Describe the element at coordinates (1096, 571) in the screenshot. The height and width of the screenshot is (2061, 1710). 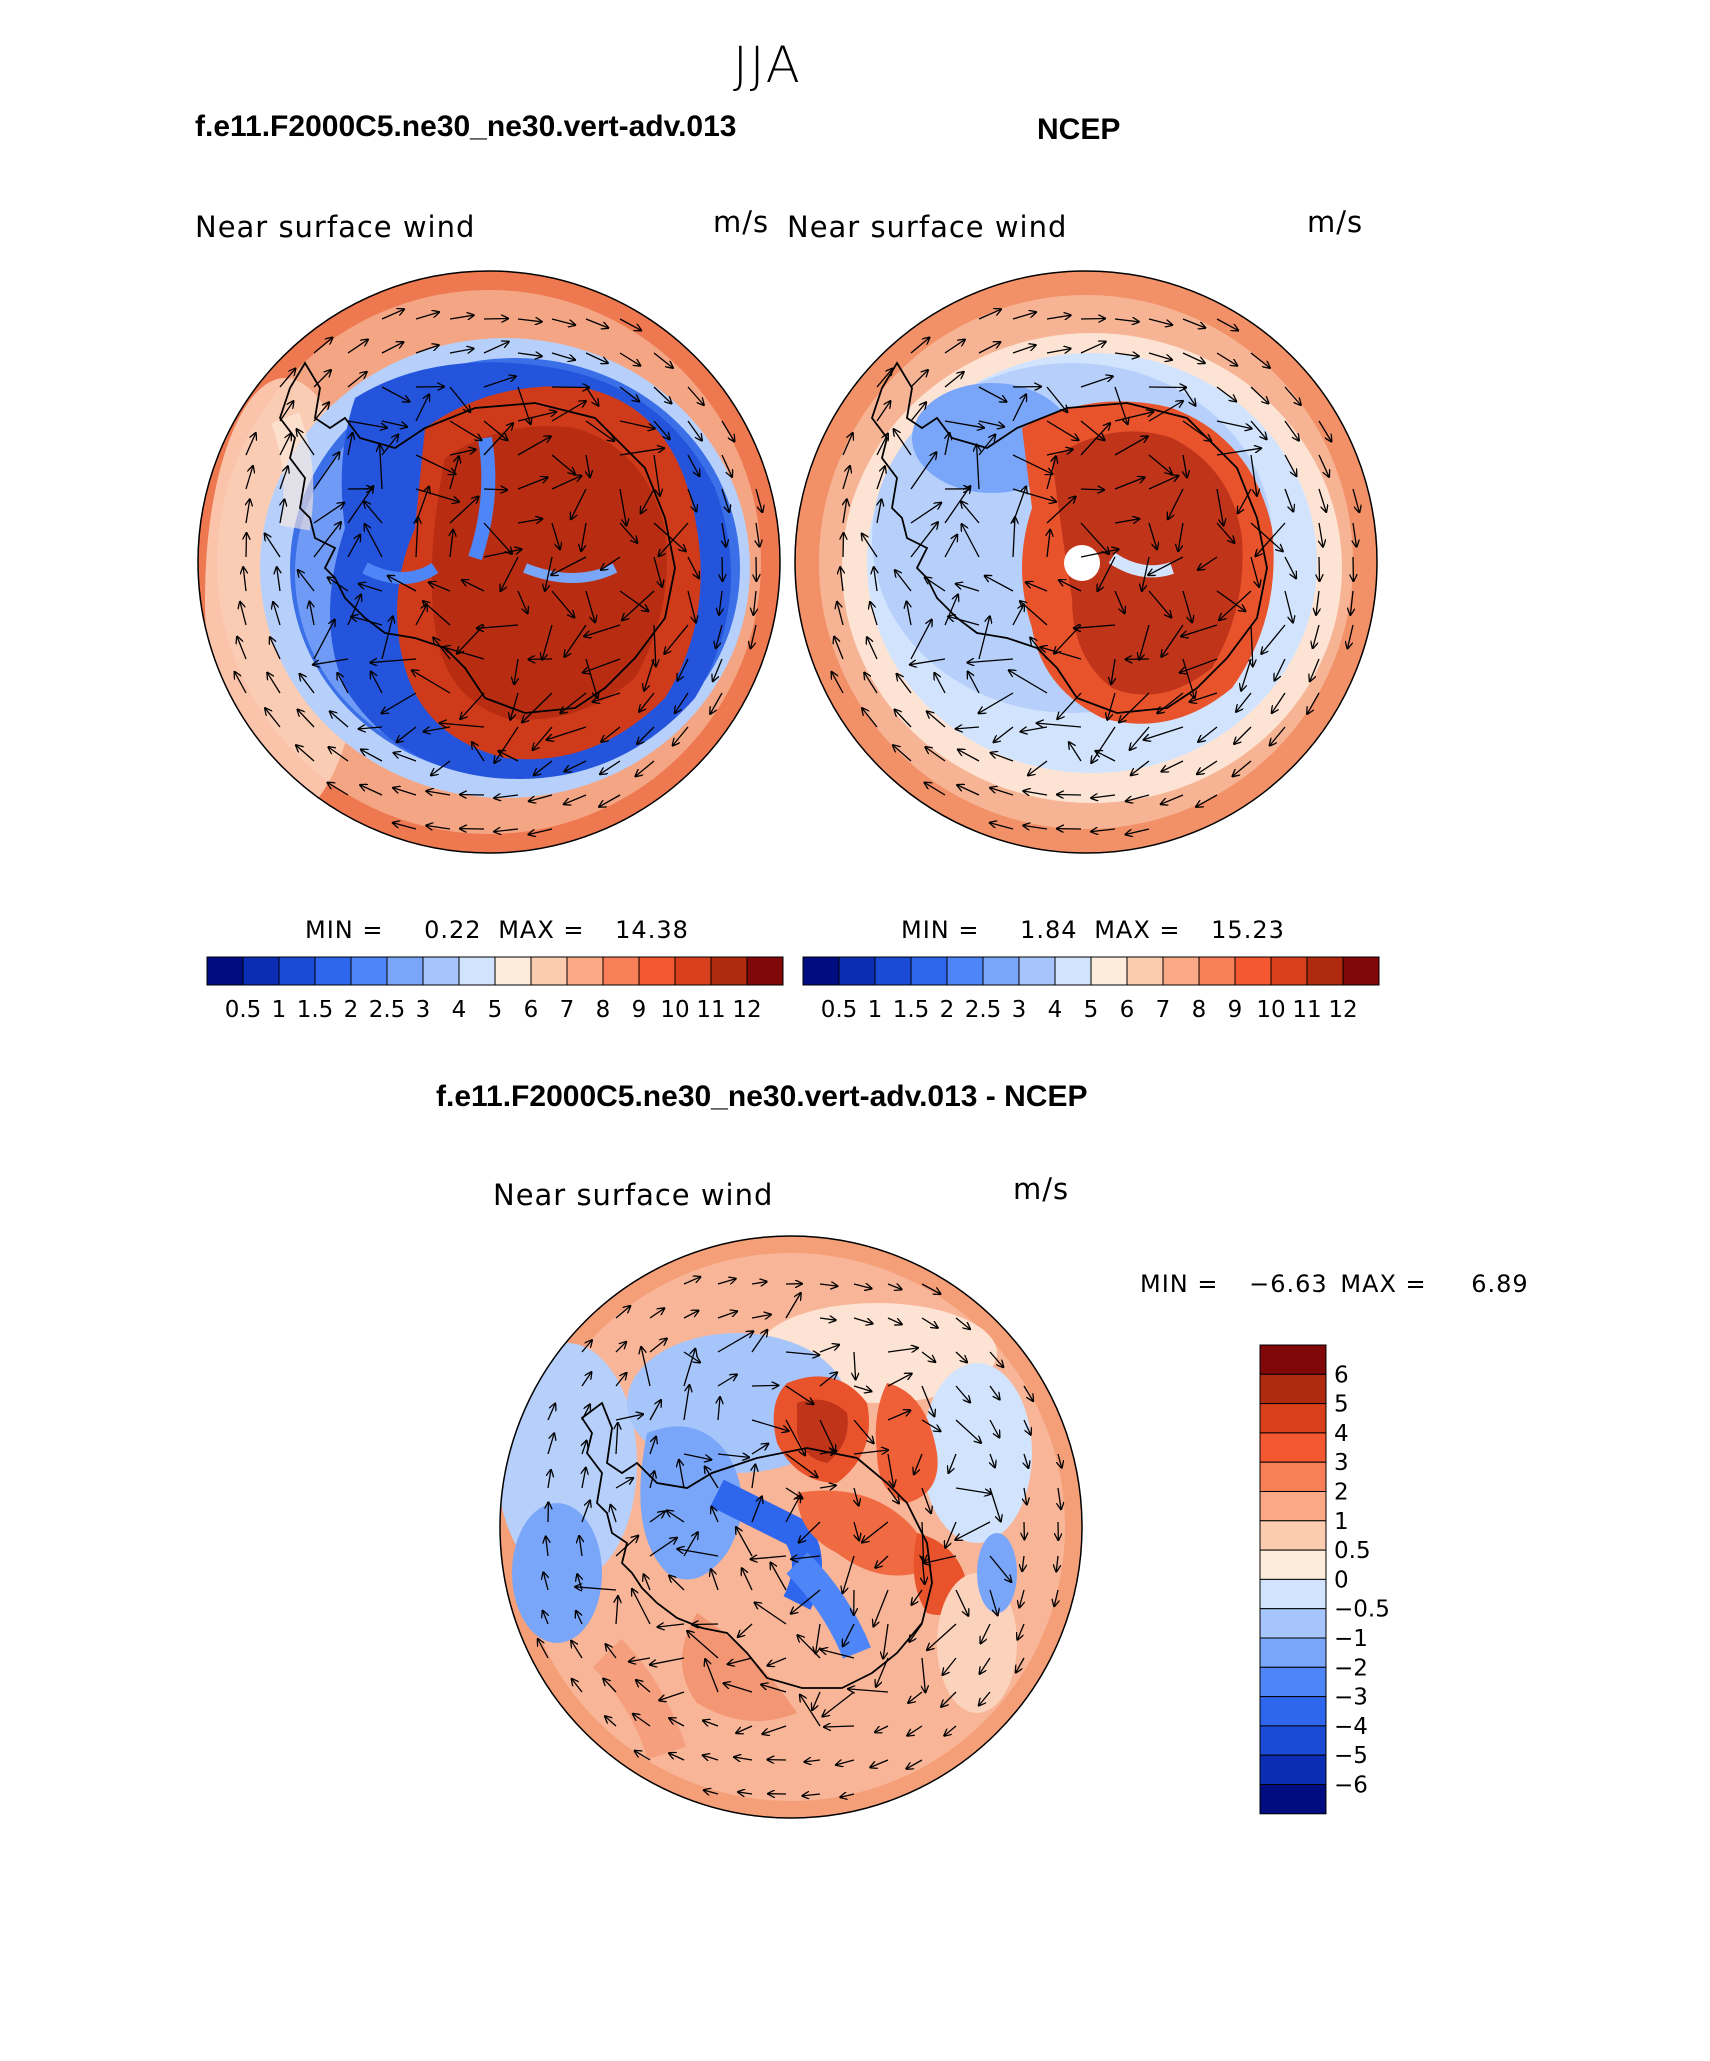
I see `panel-2-wind-vectors` at that location.